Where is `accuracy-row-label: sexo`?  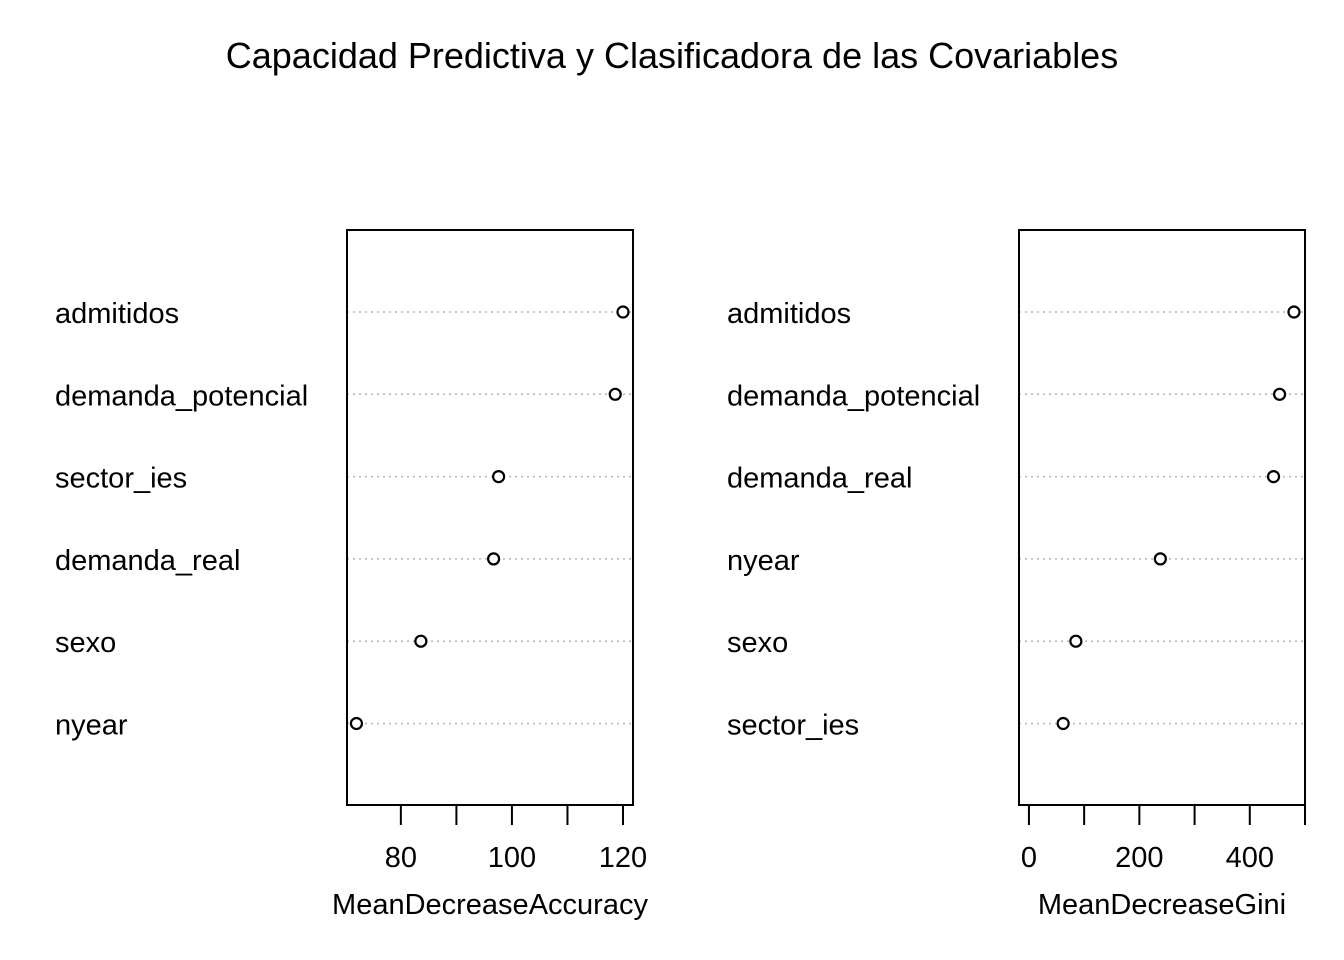
accuracy-row-label: sexo is located at coordinates (85, 643).